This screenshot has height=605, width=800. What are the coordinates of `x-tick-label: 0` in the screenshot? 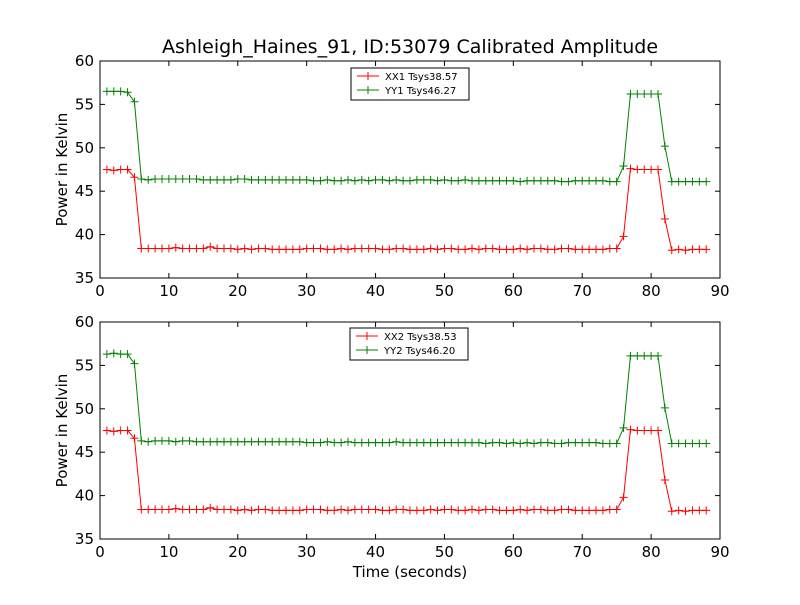 It's located at (100, 291).